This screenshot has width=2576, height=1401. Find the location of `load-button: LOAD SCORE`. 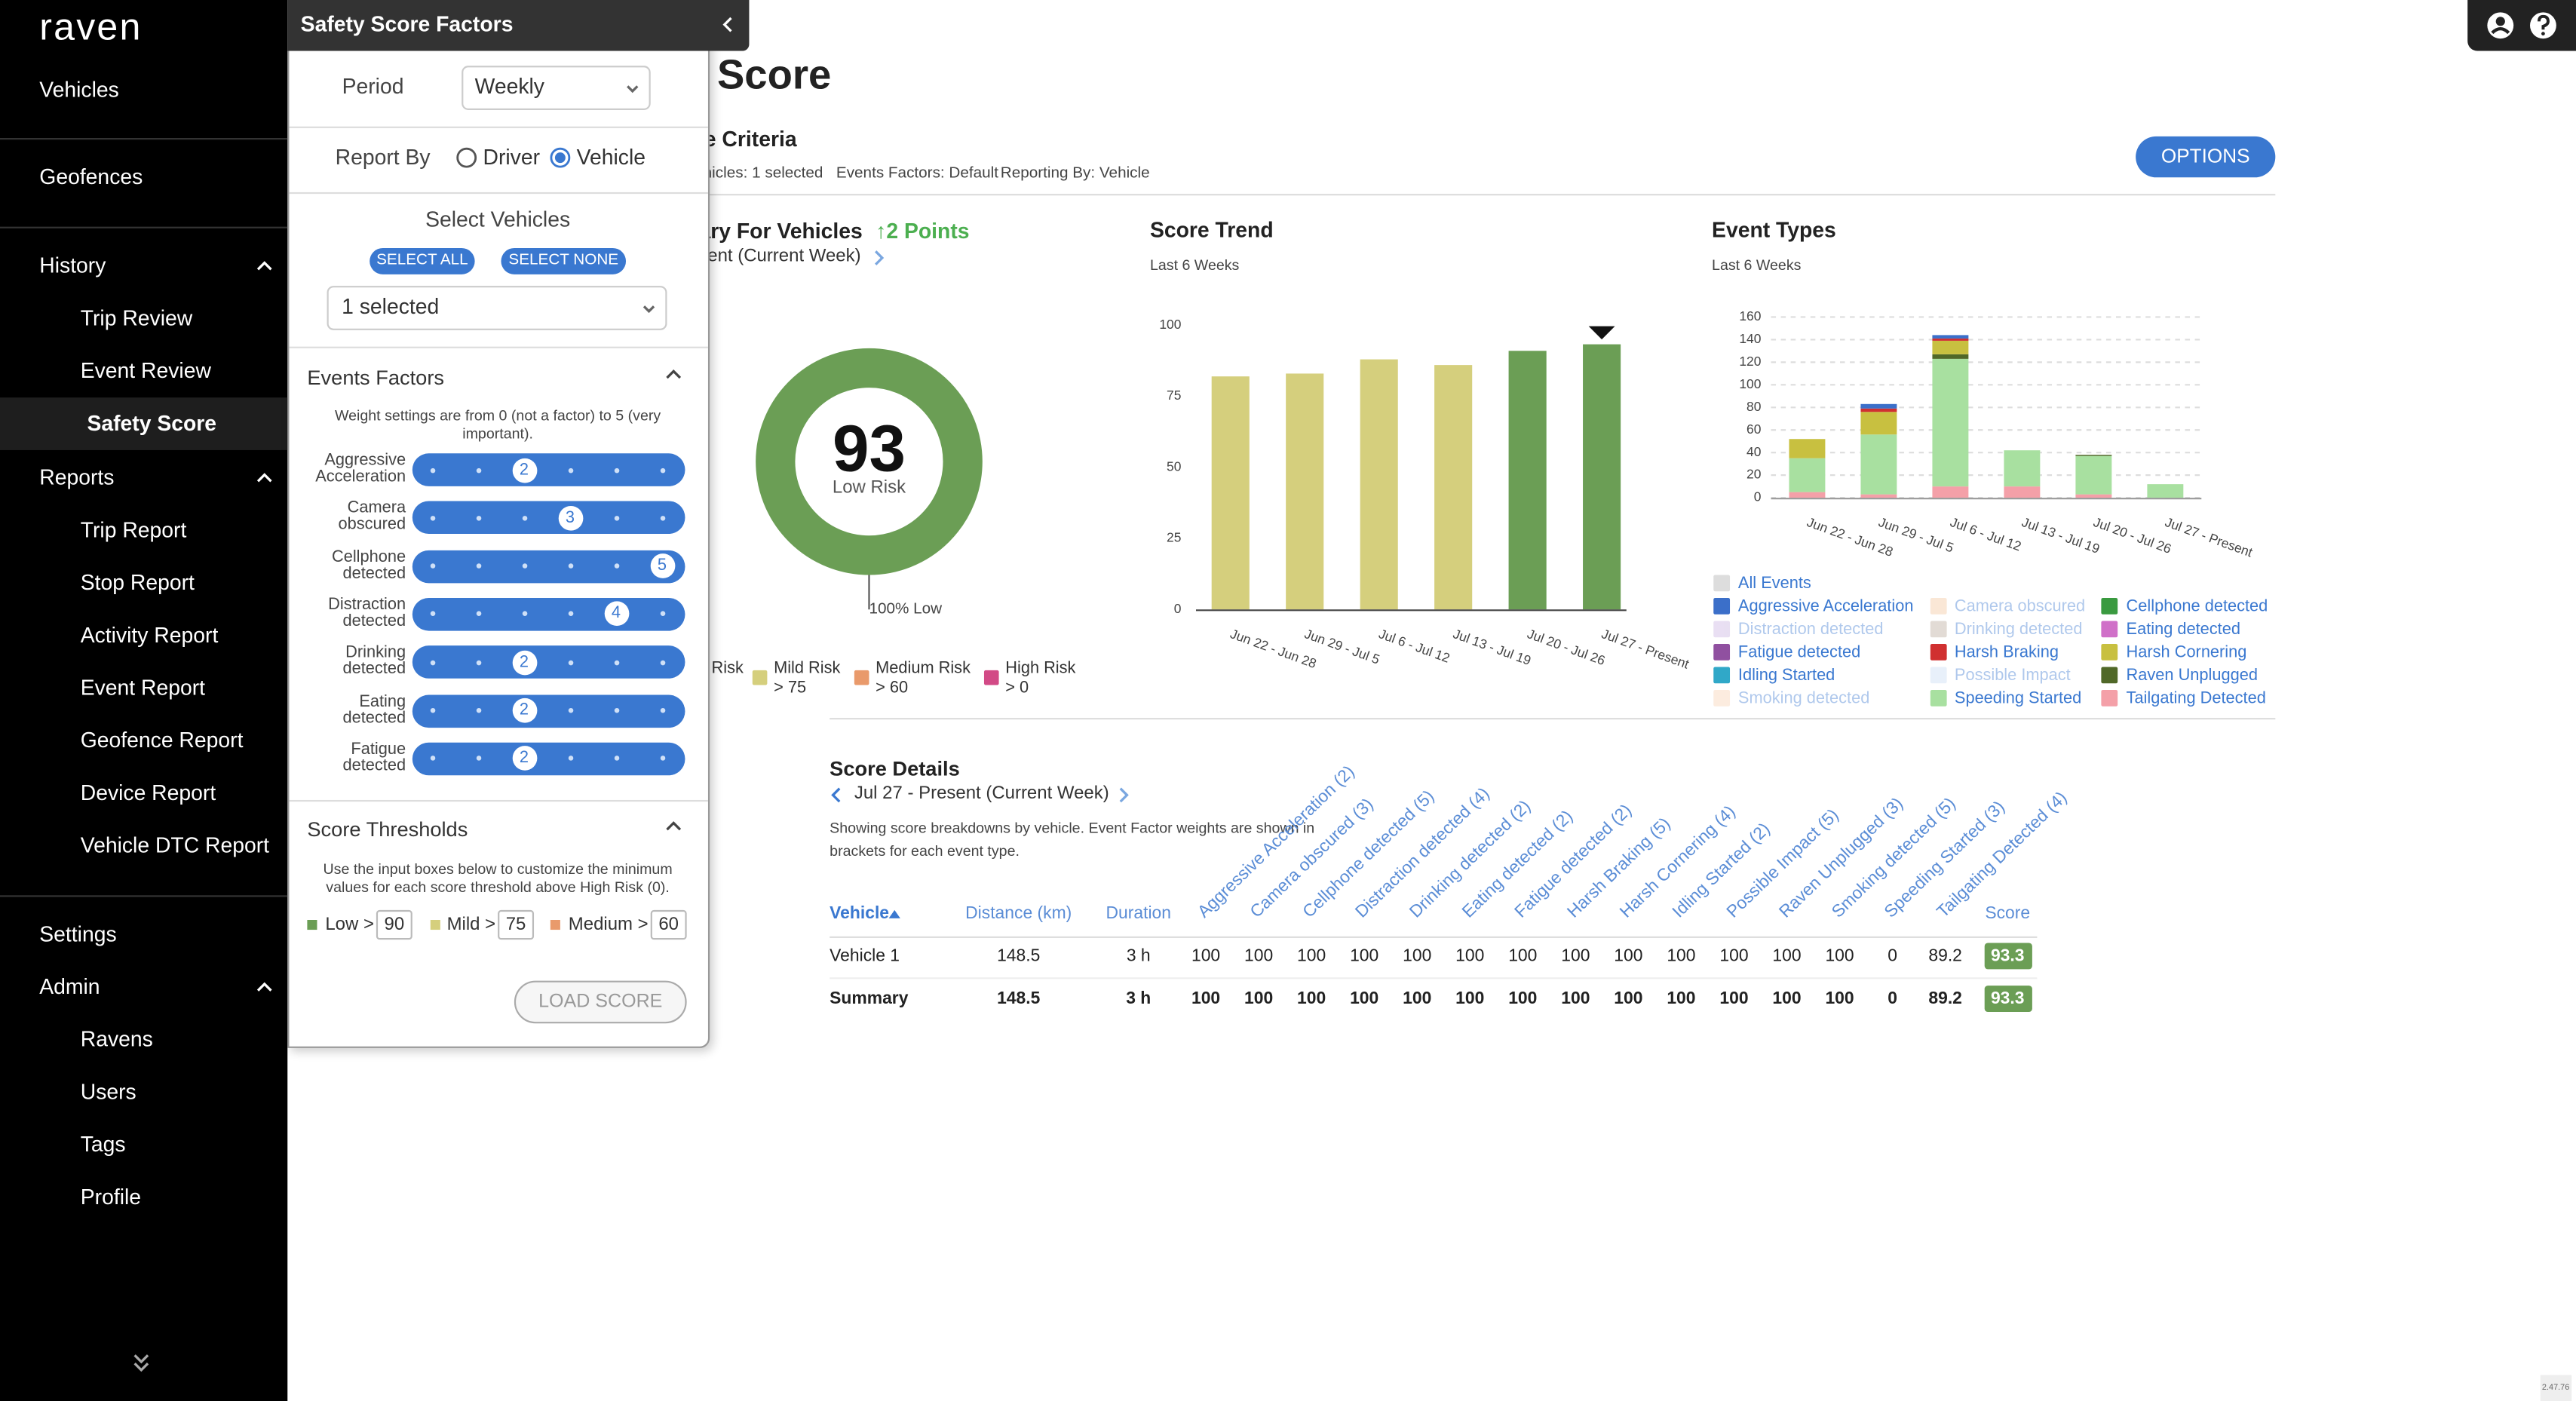

load-button: LOAD SCORE is located at coordinates (600, 1002).